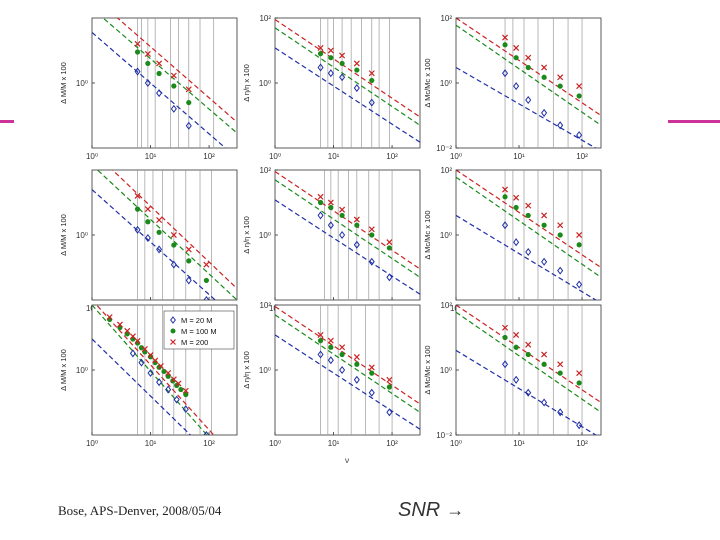 The image size is (720, 540). What do you see at coordinates (196, 320) in the screenshot?
I see `legend-entry-0: M = 20 M` at bounding box center [196, 320].